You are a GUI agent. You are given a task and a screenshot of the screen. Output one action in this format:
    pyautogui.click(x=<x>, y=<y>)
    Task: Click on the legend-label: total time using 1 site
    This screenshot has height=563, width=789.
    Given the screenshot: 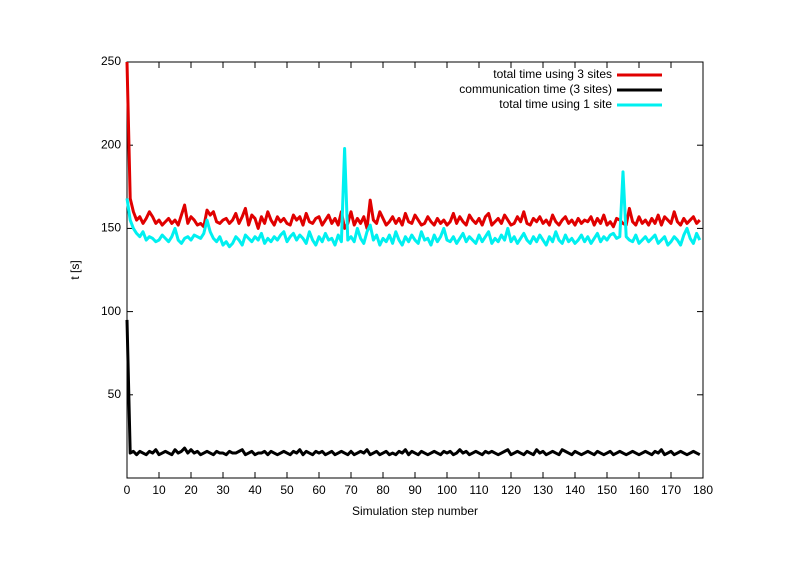 What is the action you would take?
    pyautogui.click(x=555, y=104)
    